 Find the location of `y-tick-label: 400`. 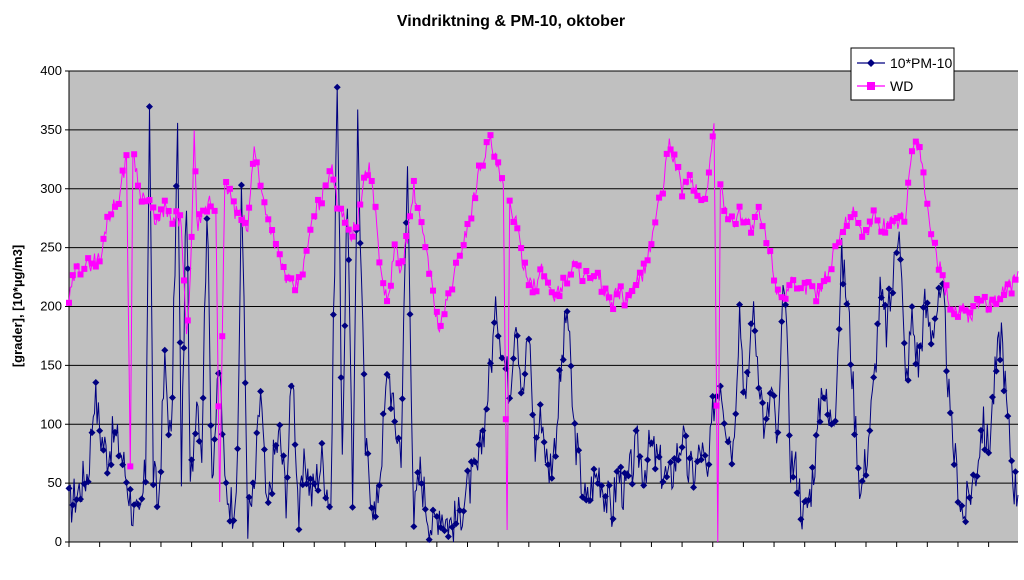

y-tick-label: 400 is located at coordinates (51, 70).